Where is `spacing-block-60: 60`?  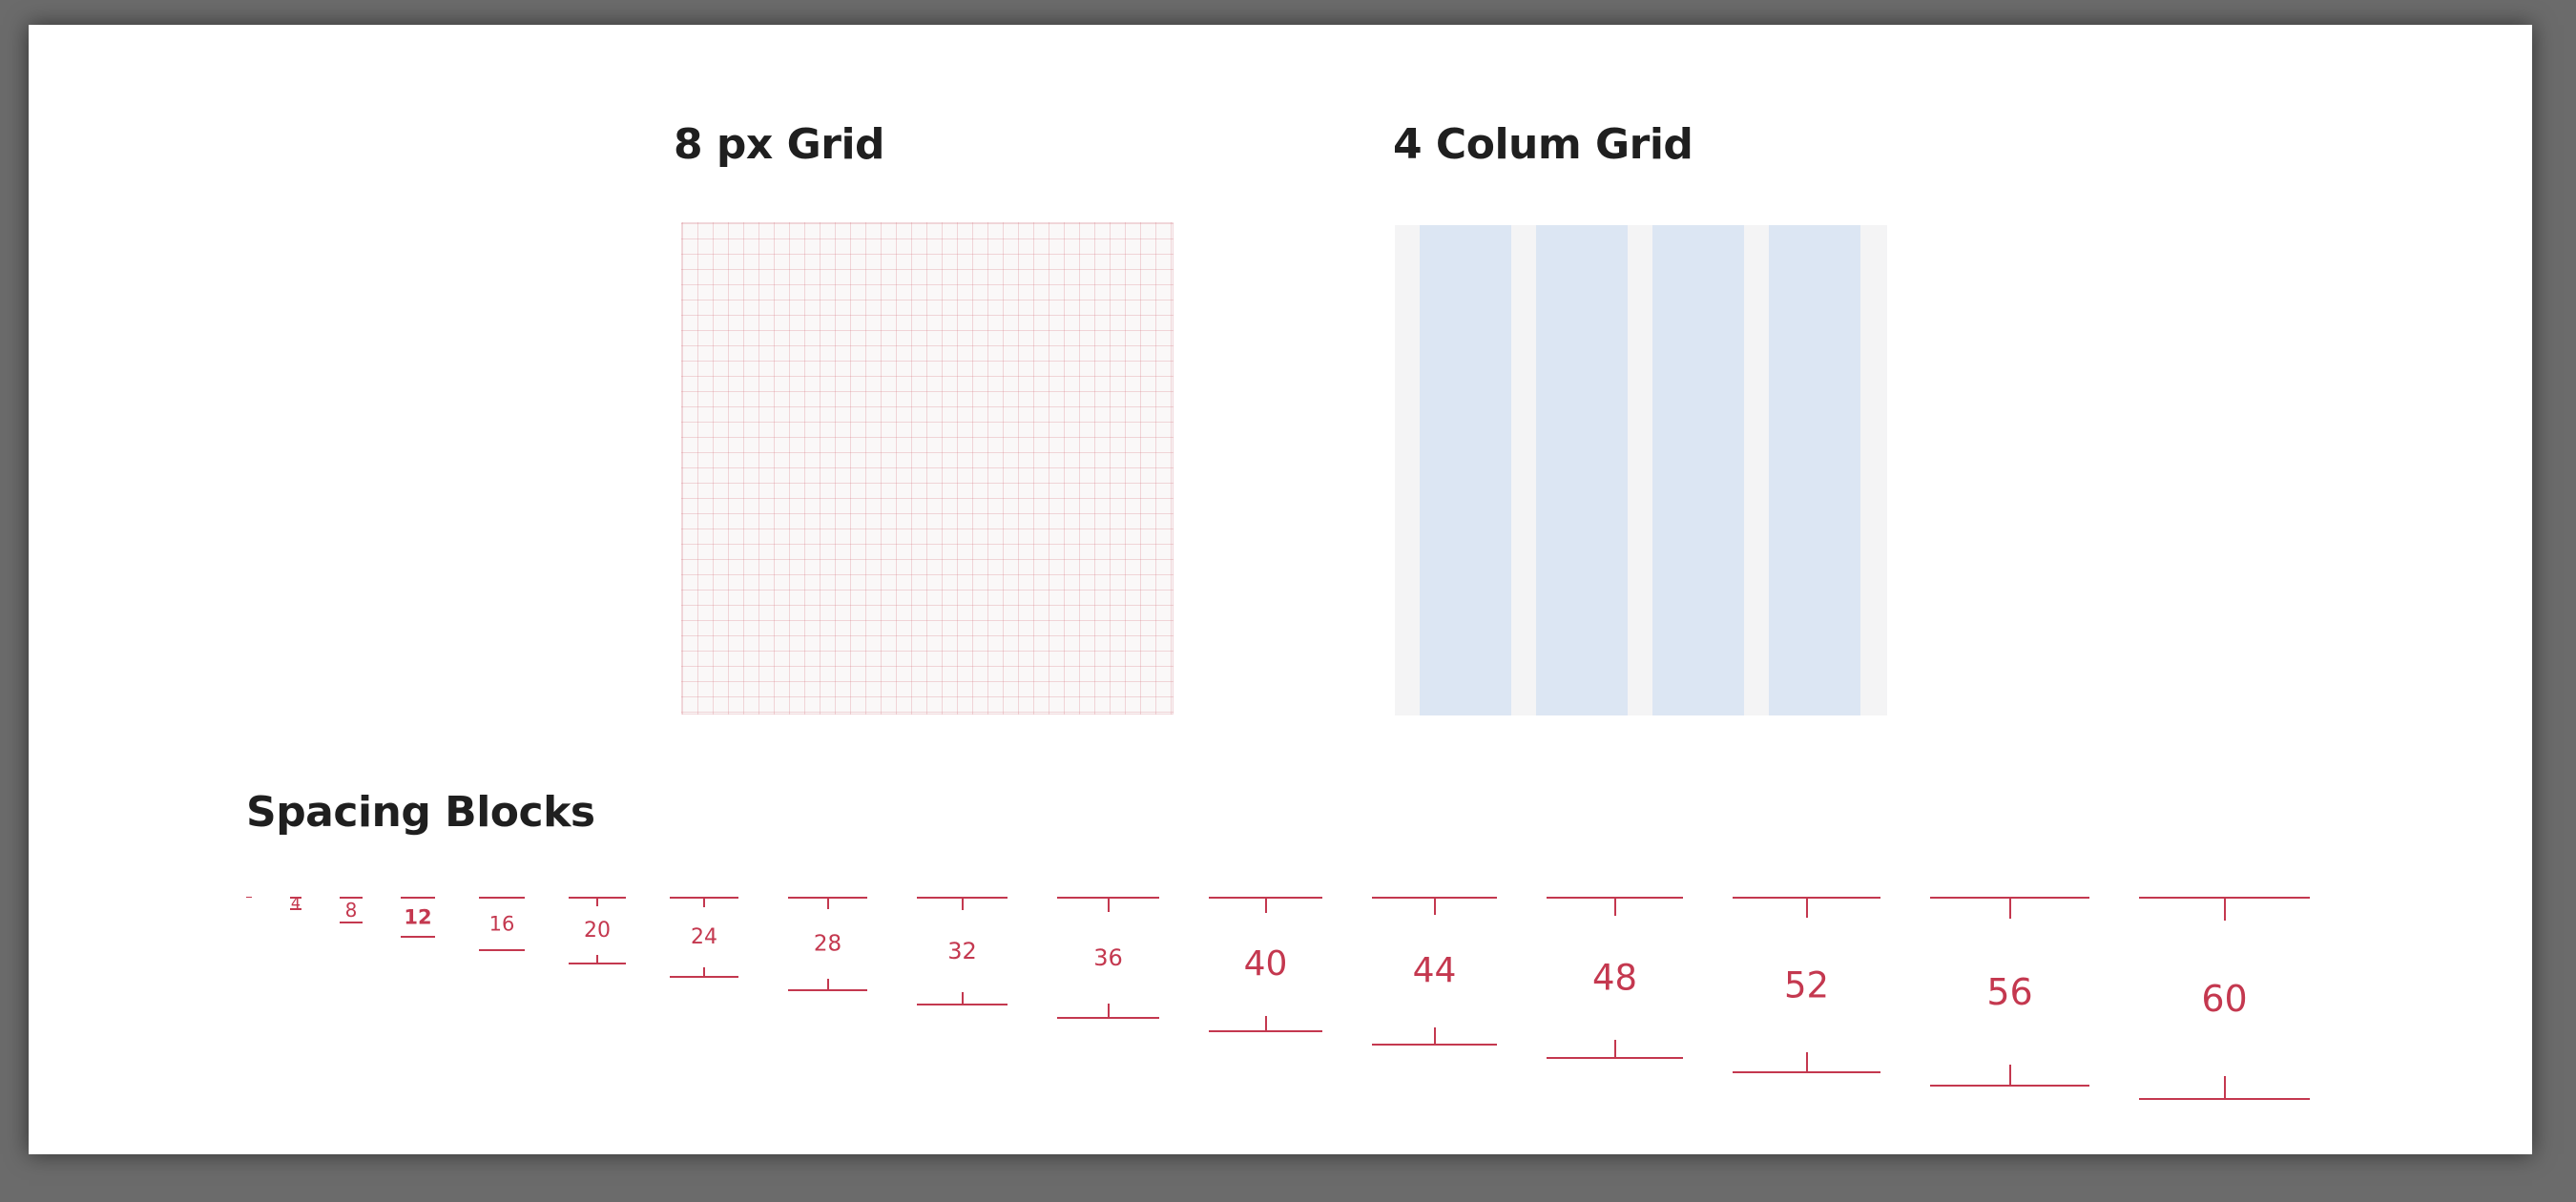
spacing-block-60: 60 is located at coordinates (2224, 999).